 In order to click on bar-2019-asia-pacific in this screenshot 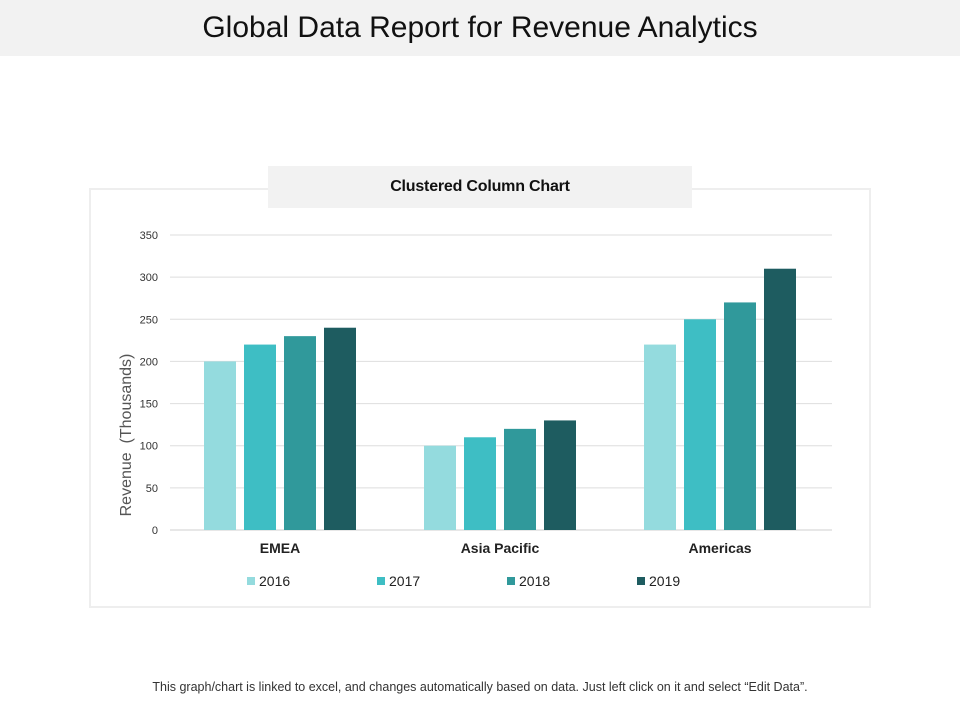, I will do `click(560, 475)`.